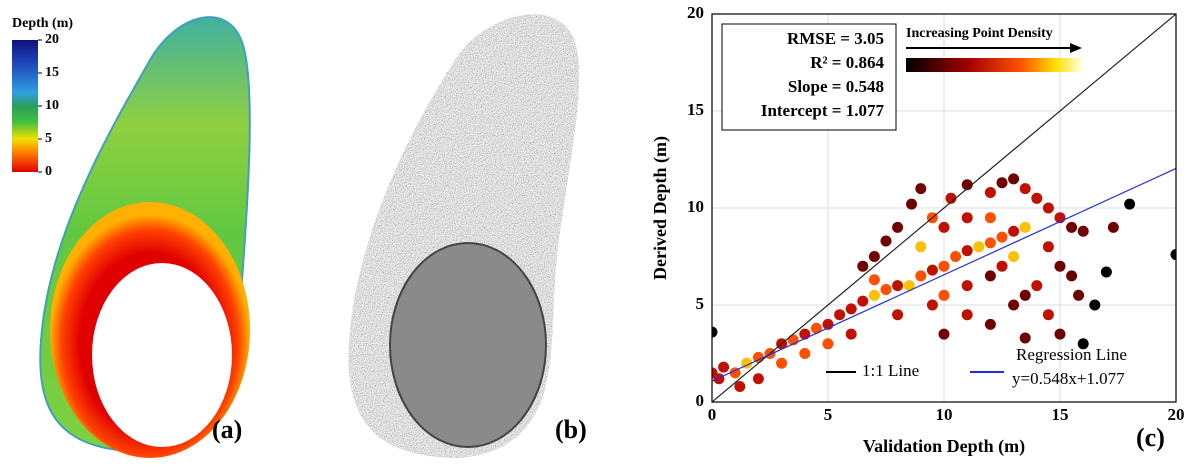  Describe the element at coordinates (162, 355) in the screenshot. I see `no-data` at that location.